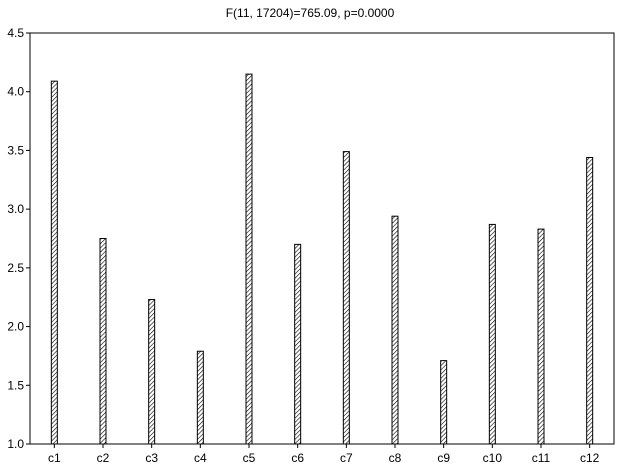 The image size is (620, 468). What do you see at coordinates (249, 458) in the screenshot?
I see `x-tick-label: c5` at bounding box center [249, 458].